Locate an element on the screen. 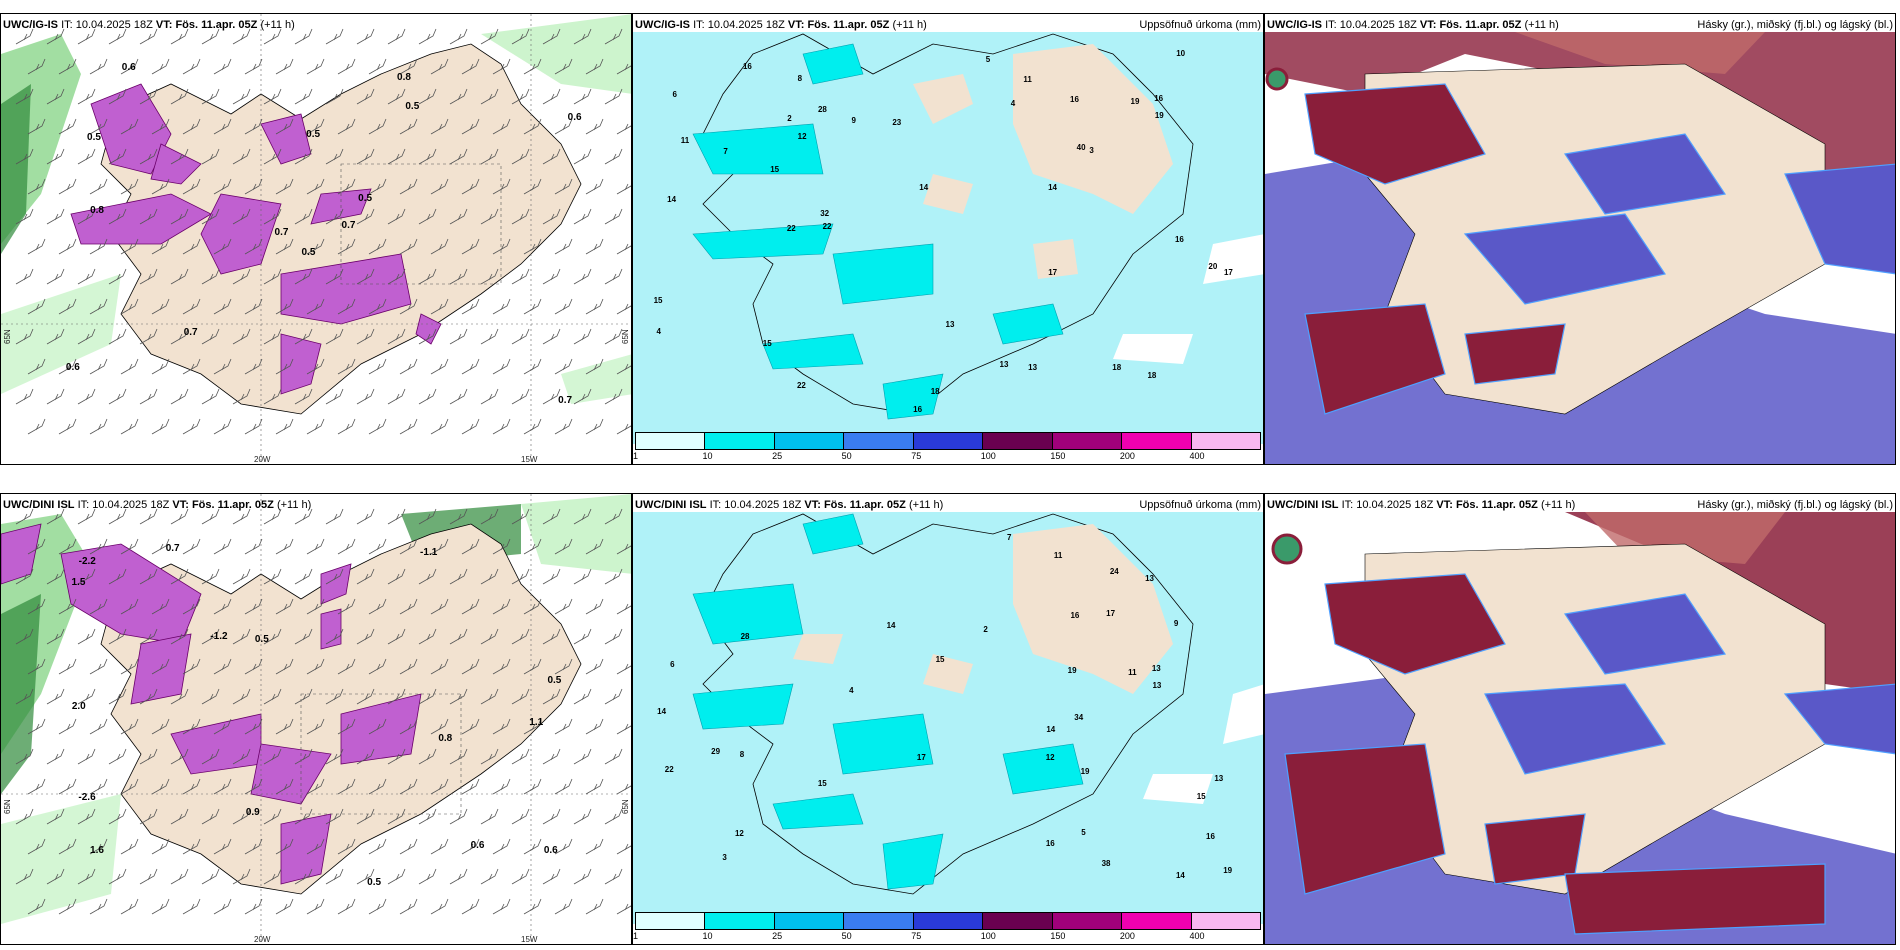 This screenshot has width=1900, height=950. colorbar-label: 1 is located at coordinates (636, 456).